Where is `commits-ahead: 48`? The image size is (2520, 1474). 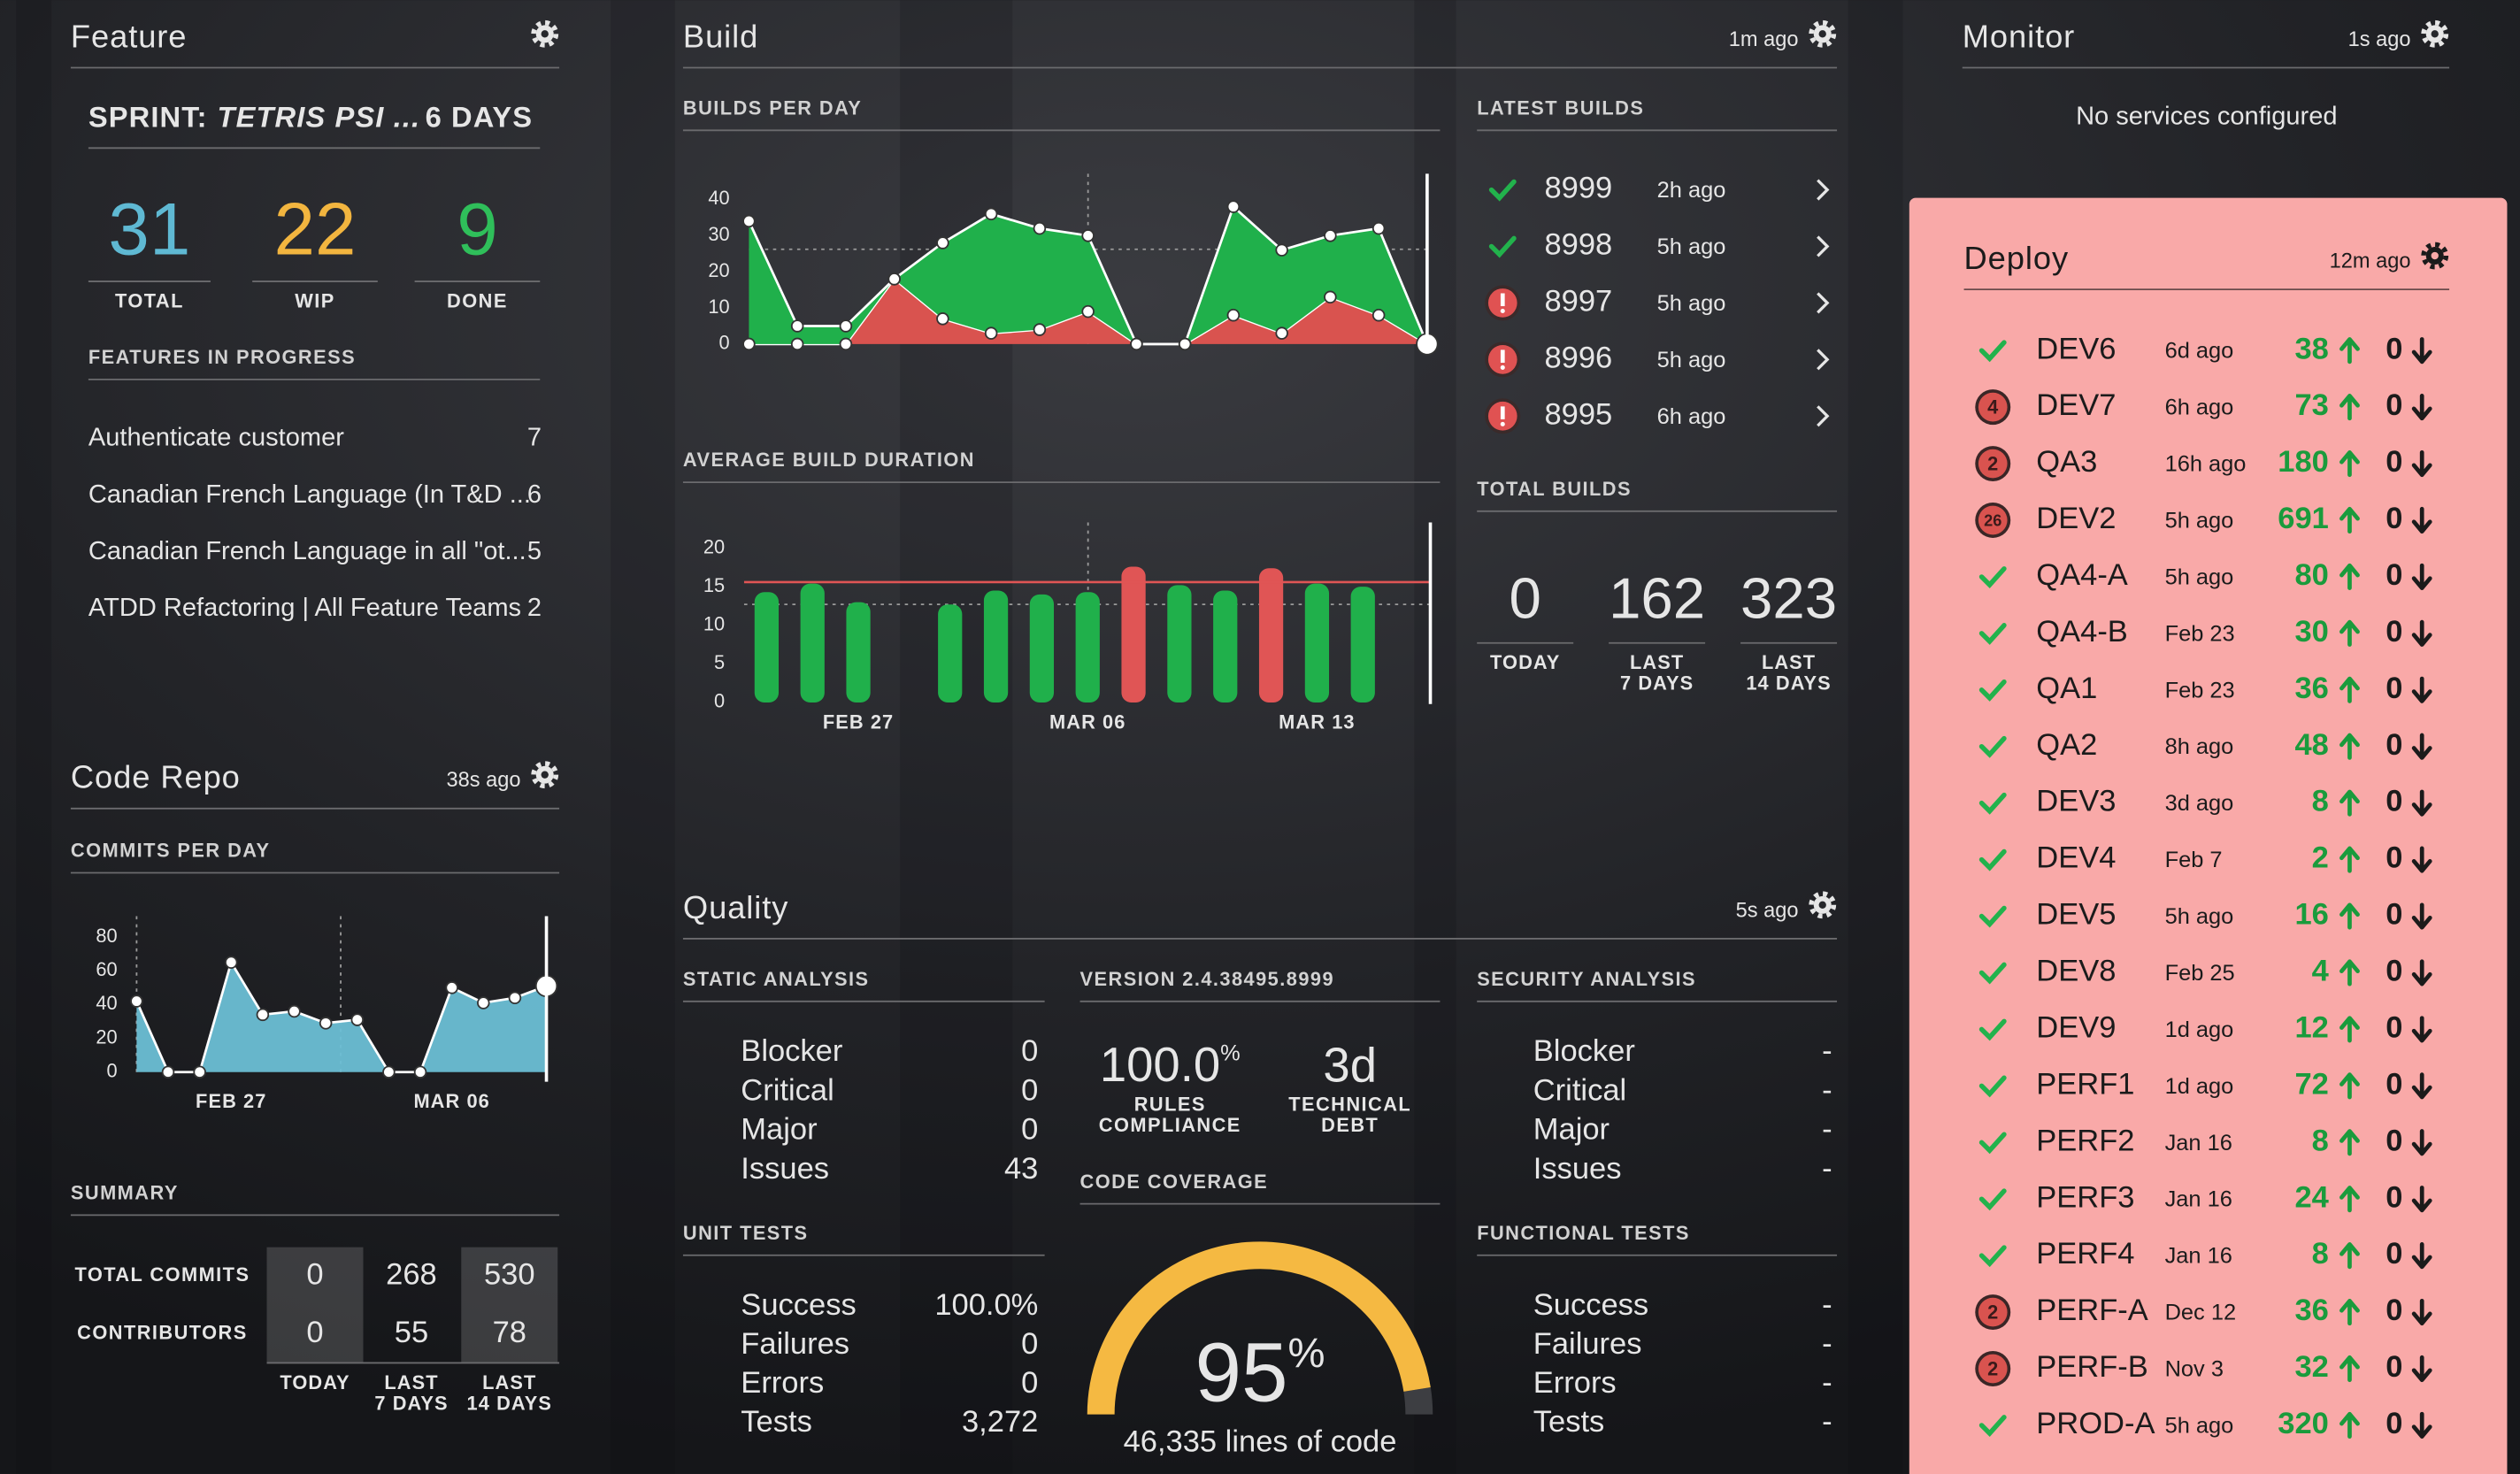 commits-ahead: 48 is located at coordinates (2311, 745).